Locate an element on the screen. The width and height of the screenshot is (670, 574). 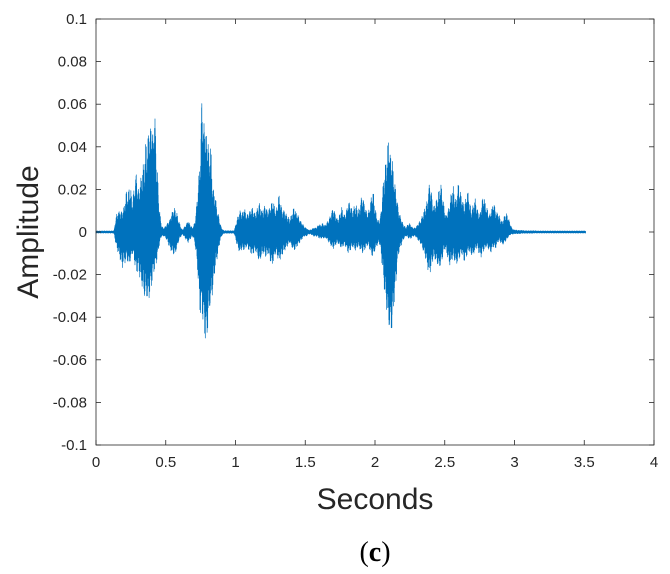
x-tick-label: 3.5 is located at coordinates (584, 462).